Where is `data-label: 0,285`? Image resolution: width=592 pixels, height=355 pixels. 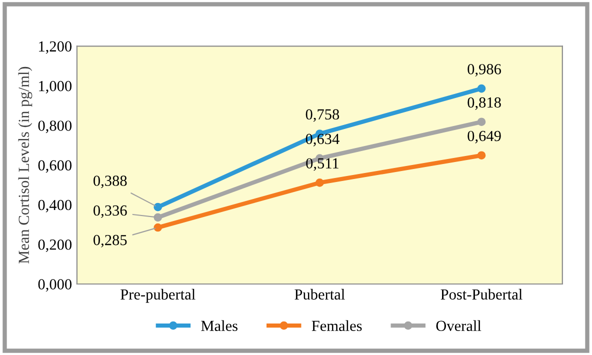 data-label: 0,285 is located at coordinates (110, 241).